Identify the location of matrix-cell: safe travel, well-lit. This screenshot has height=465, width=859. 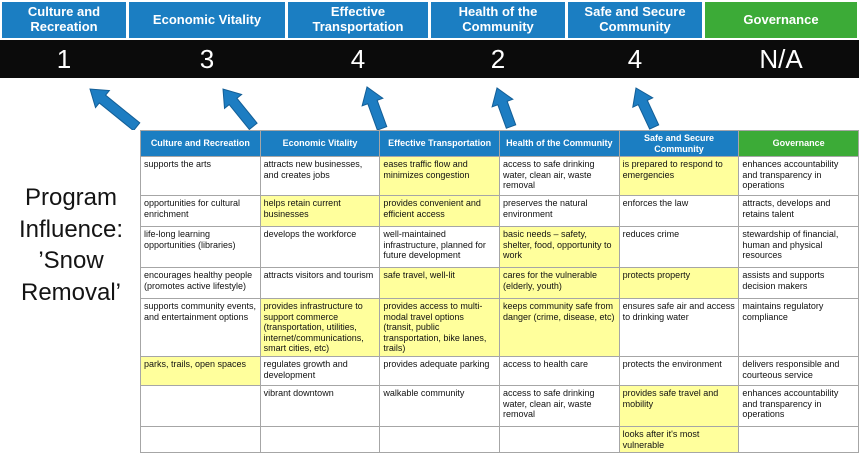
(439, 283).